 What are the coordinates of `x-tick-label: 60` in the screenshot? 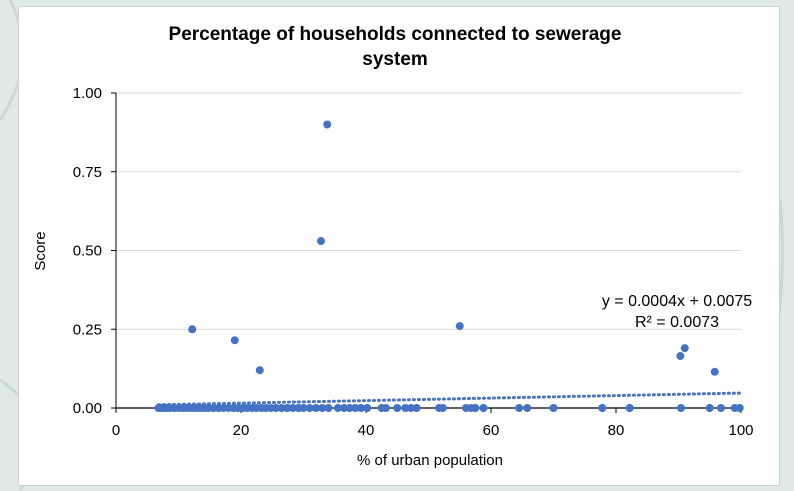 It's located at (491, 430).